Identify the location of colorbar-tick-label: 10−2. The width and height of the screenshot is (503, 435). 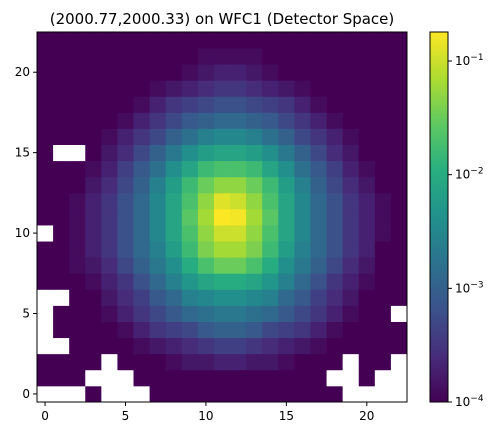
(469, 174).